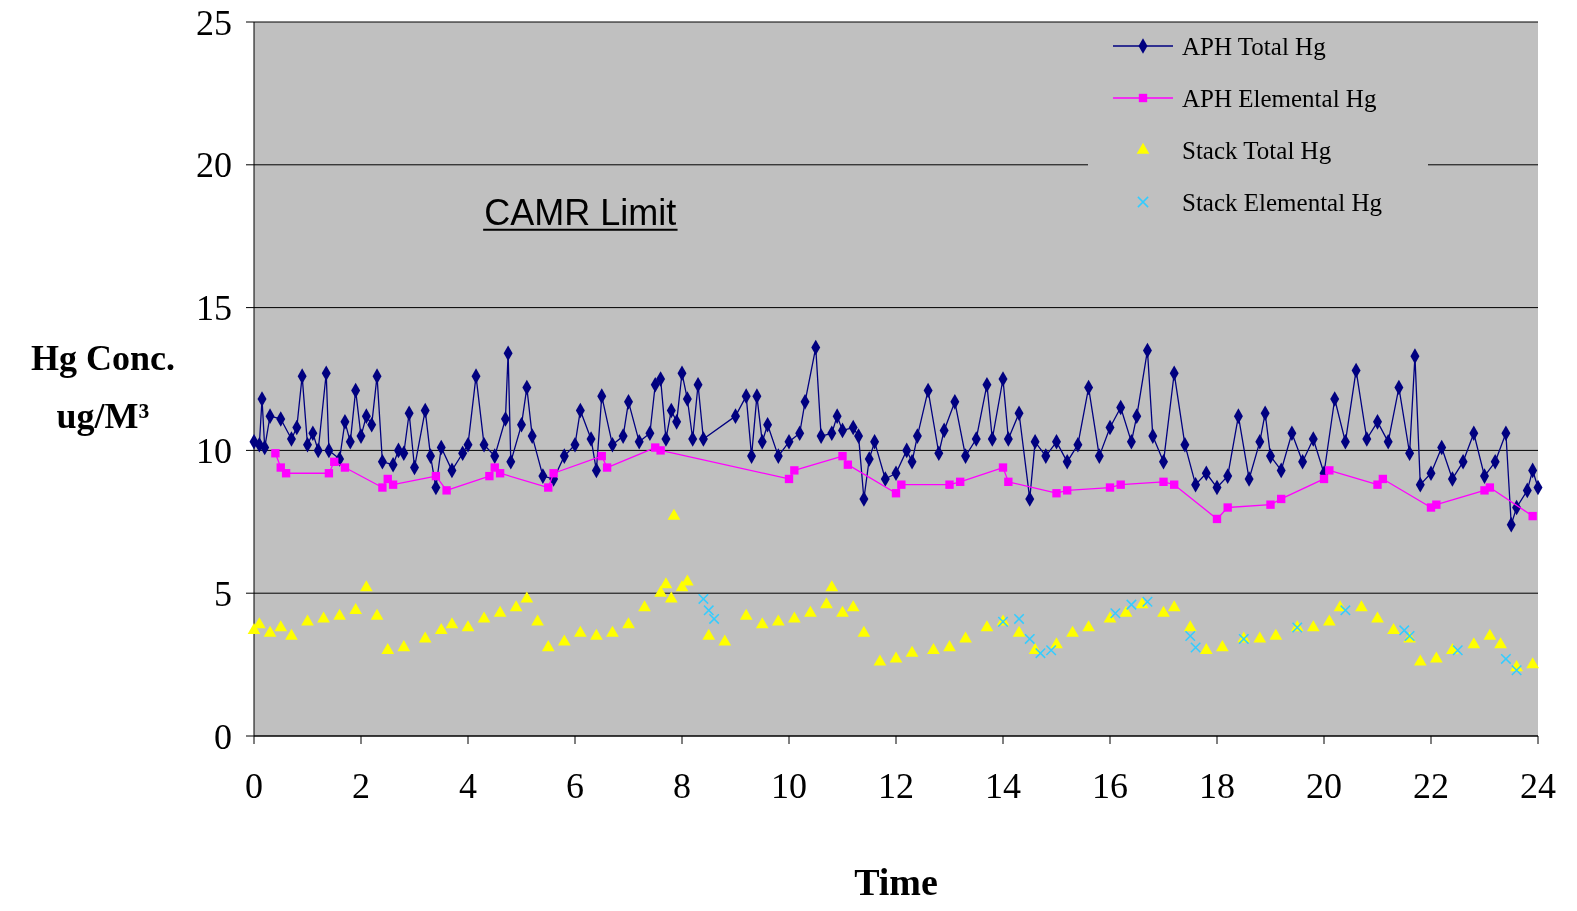 This screenshot has width=1577, height=911. I want to click on x-tick-label: 8, so click(682, 786).